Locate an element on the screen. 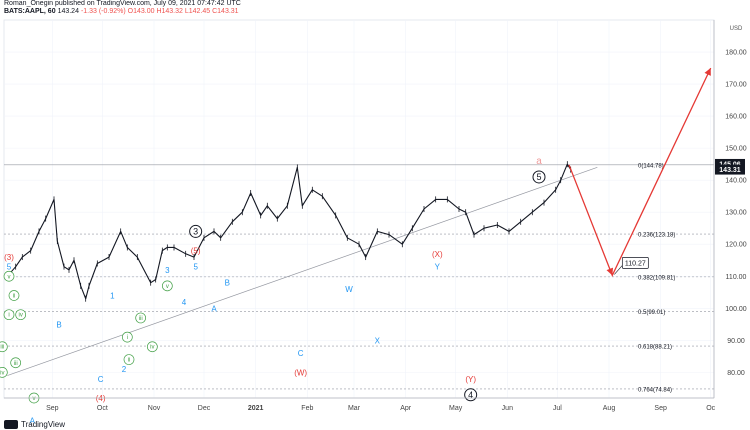 The image size is (750, 430). fib-level-label: 0(144.78) is located at coordinates (651, 166).